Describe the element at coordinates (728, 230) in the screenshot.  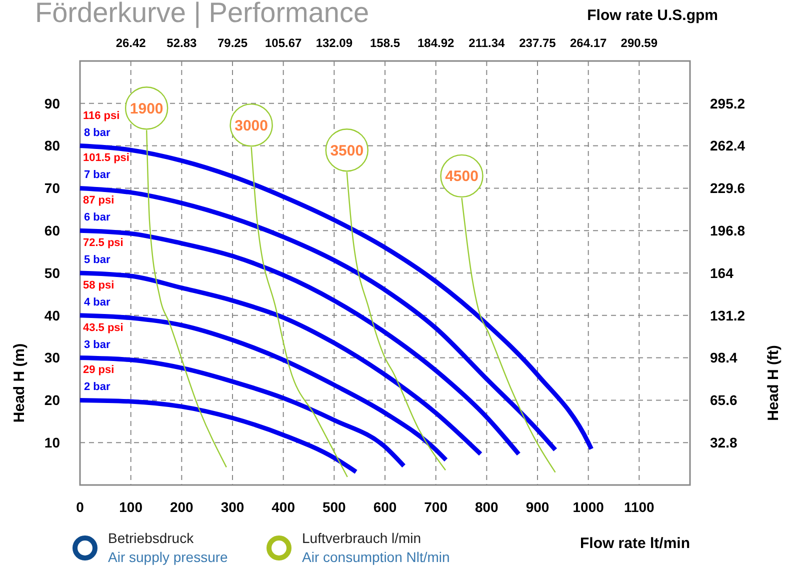
I see `y2-tick-label: 196.8` at that location.